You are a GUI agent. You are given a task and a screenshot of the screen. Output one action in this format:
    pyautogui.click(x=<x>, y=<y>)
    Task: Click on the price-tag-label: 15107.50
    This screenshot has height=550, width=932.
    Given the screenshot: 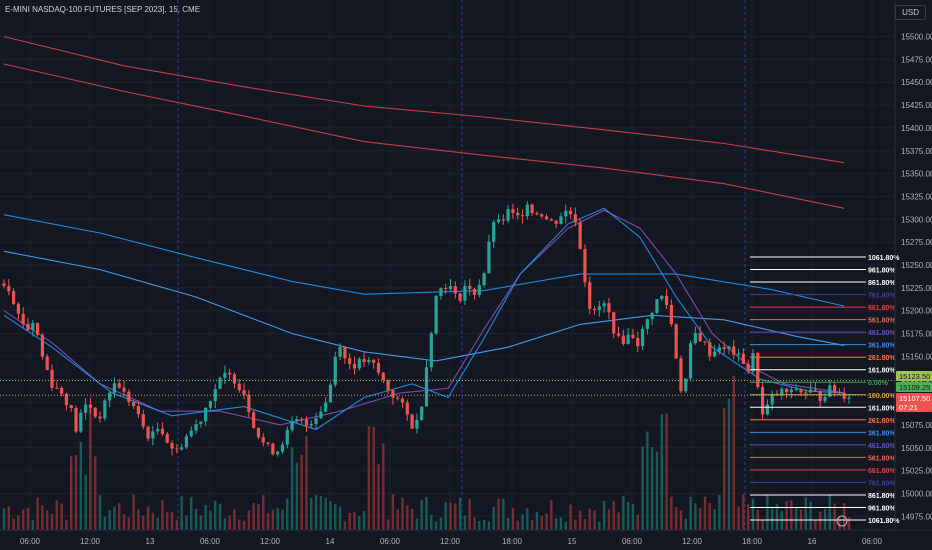 What is the action you would take?
    pyautogui.click(x=914, y=398)
    